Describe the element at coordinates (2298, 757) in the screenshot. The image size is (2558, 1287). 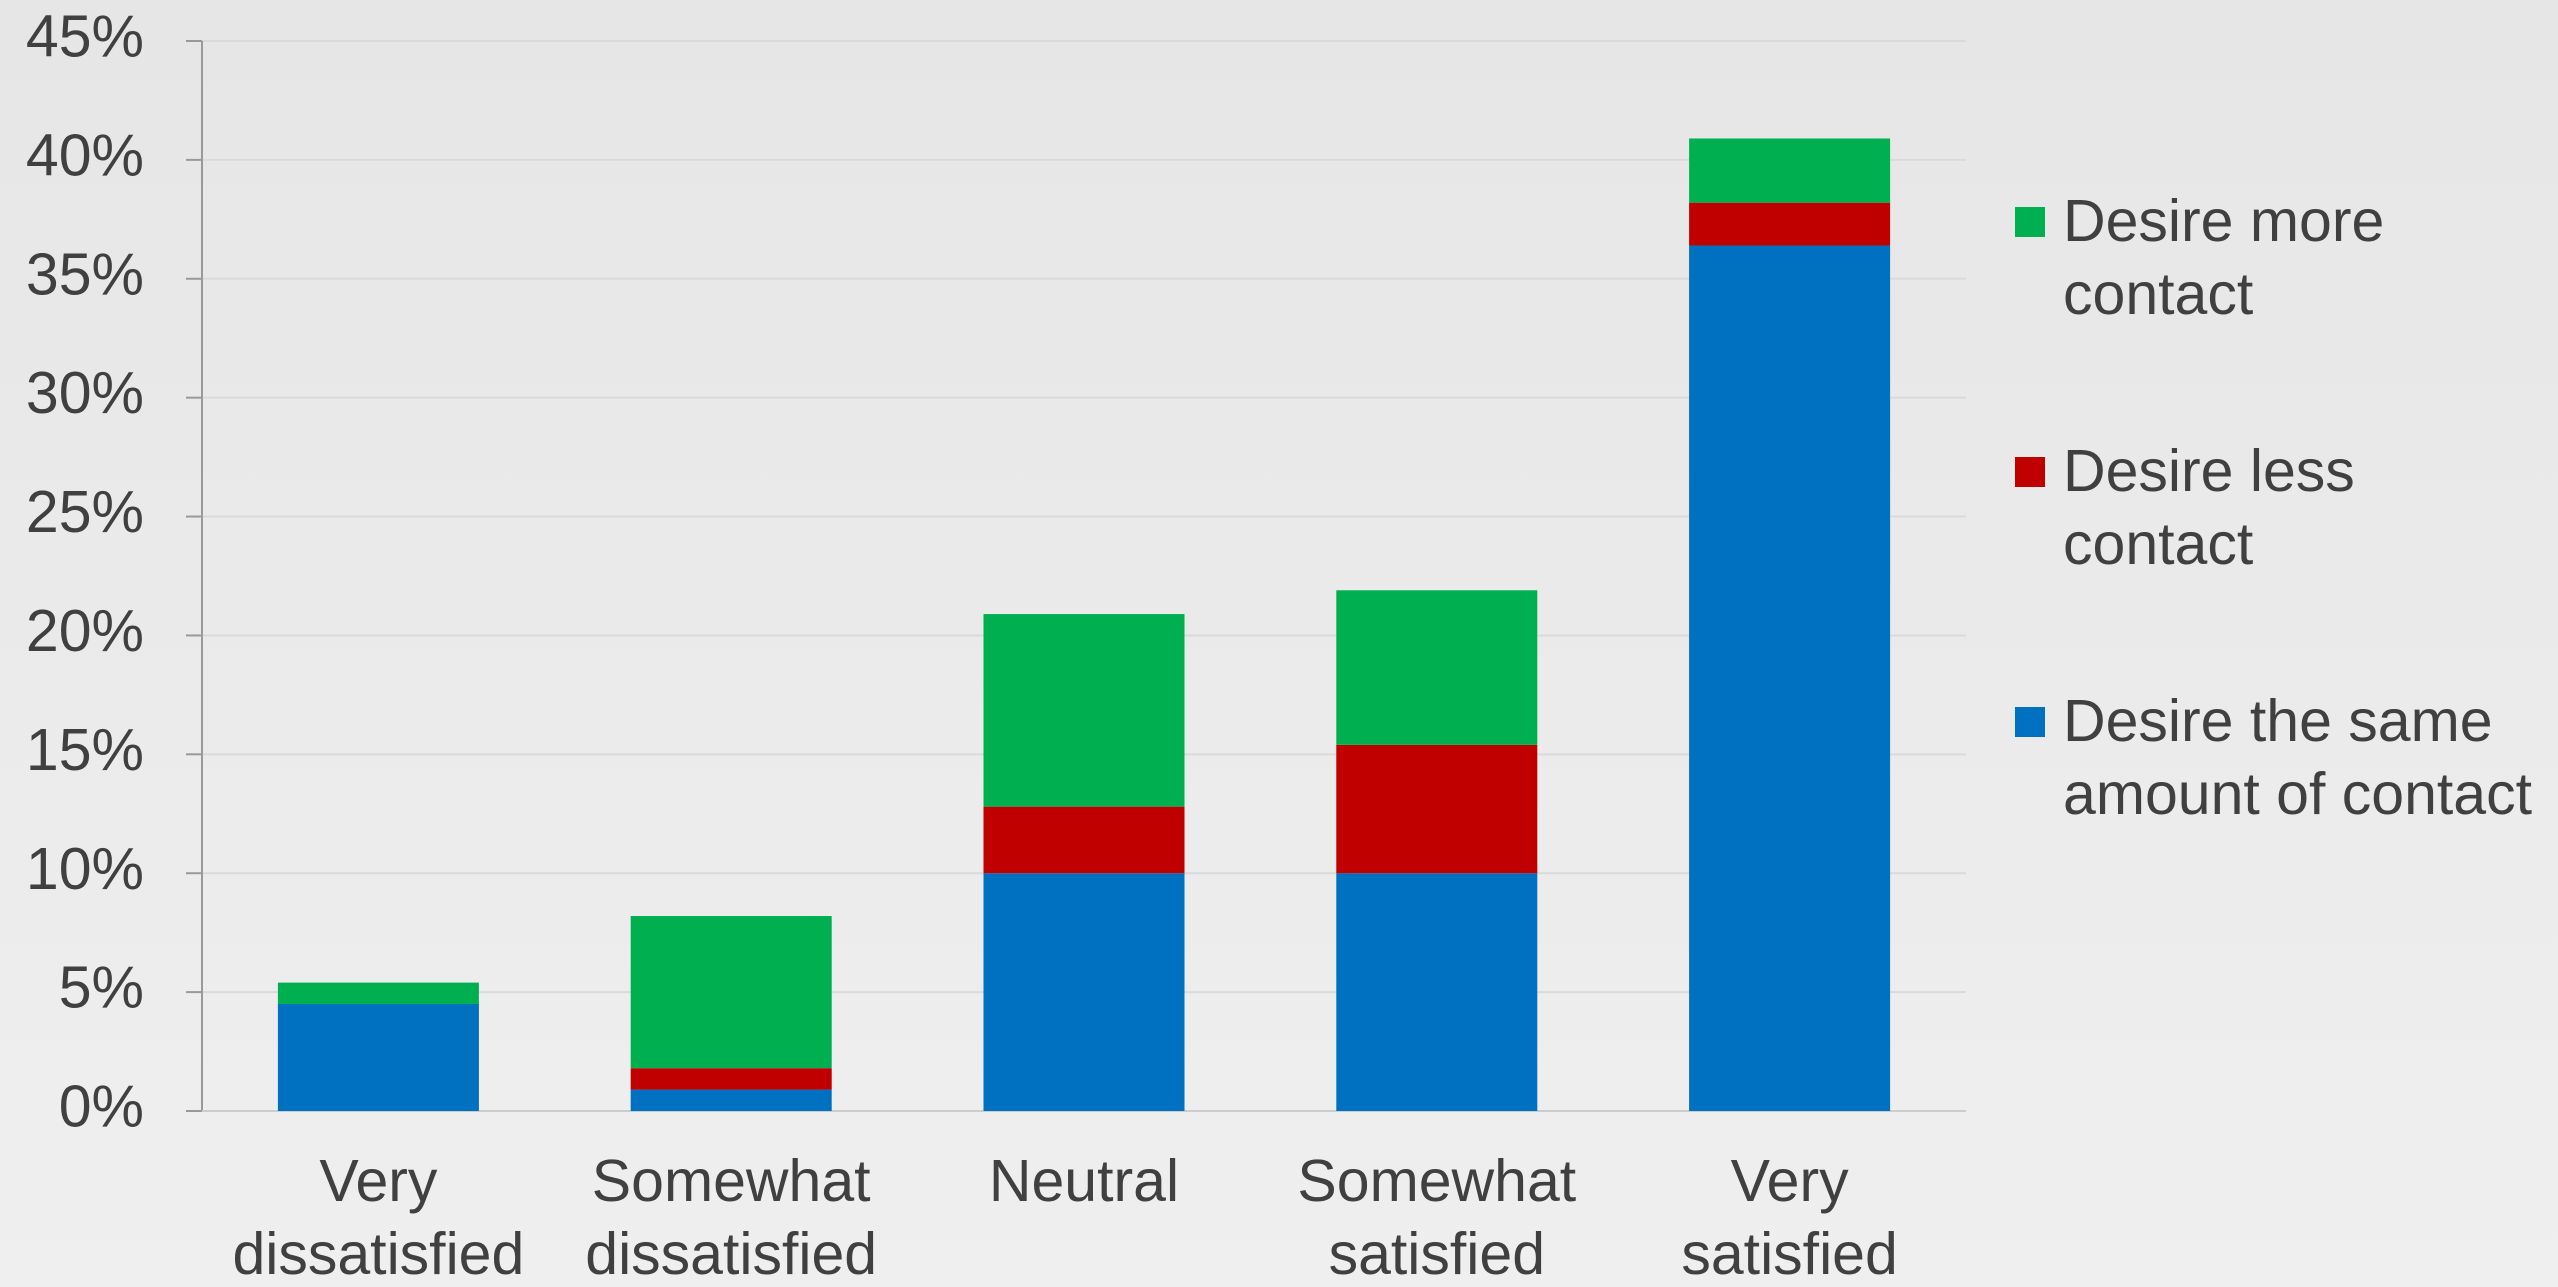
I see `legend-label: Desire the same amount of contact` at that location.